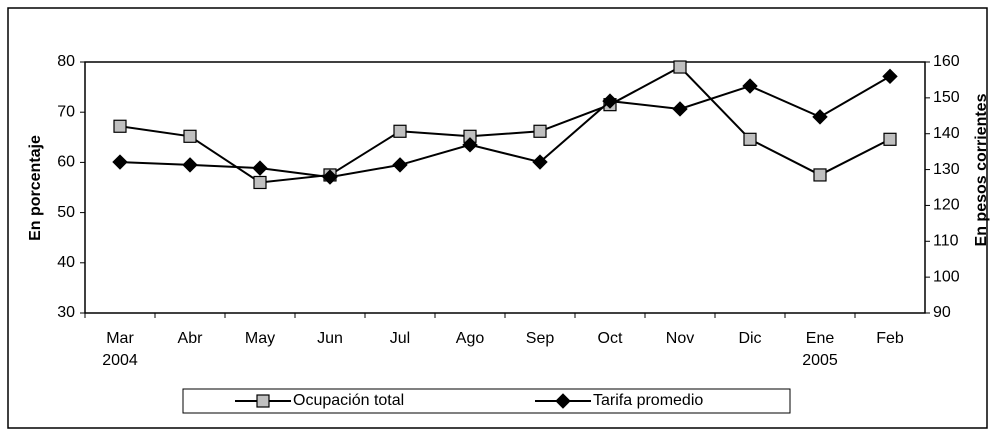 The image size is (996, 430). Describe the element at coordinates (66, 61) in the screenshot. I see `y-tick-label: 80` at that location.